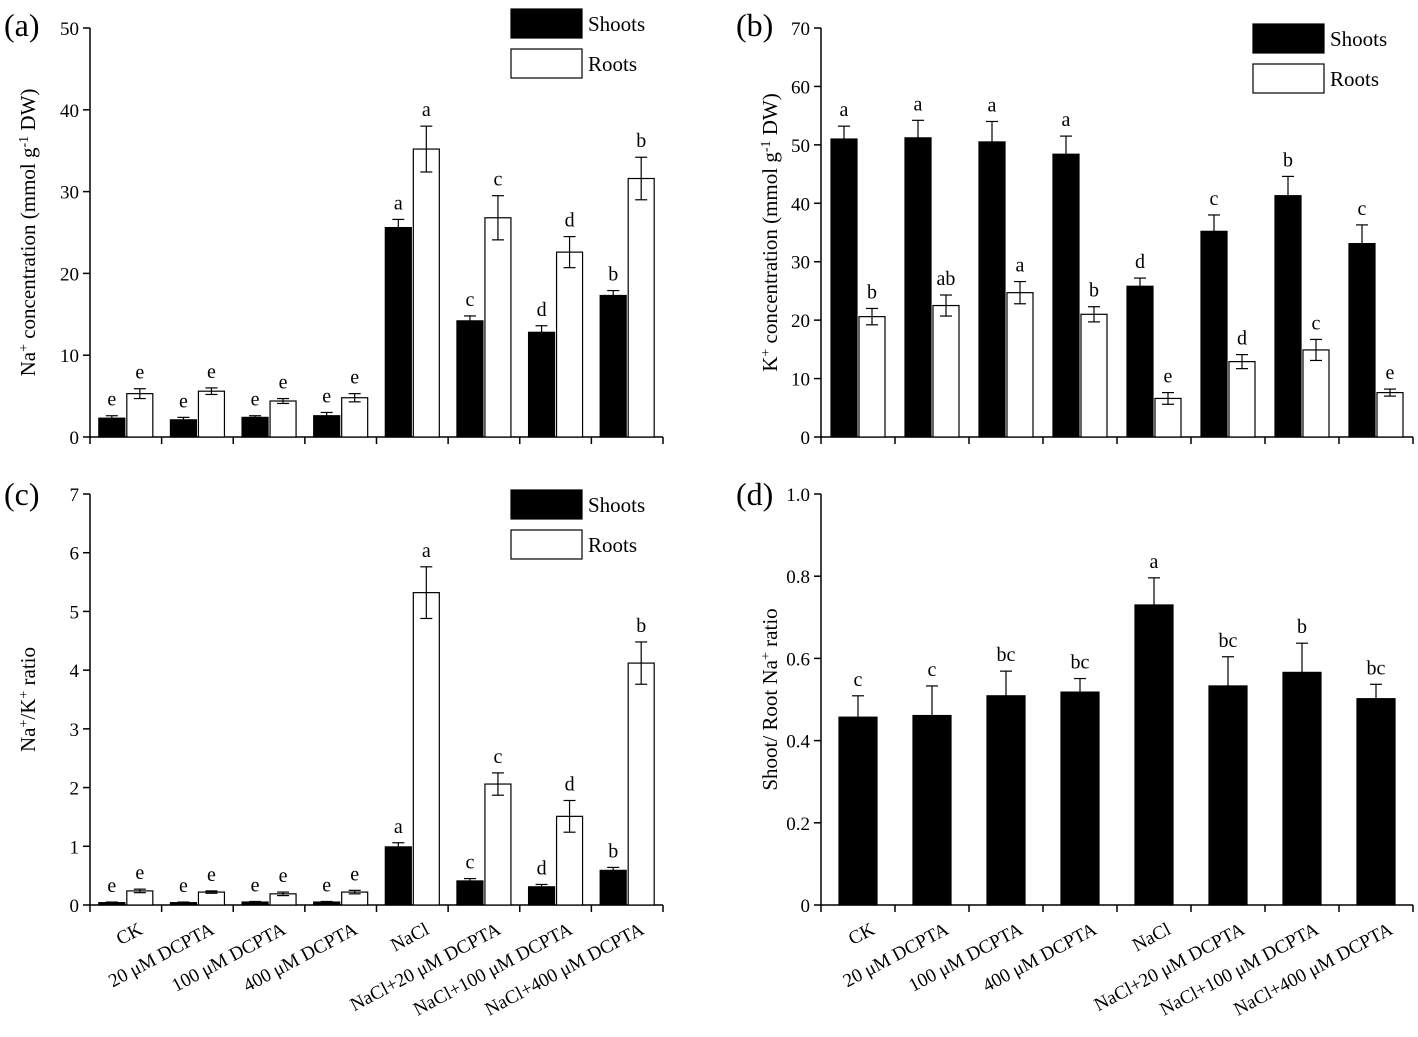  I want to click on y-tick-label: 60, so click(800, 87).